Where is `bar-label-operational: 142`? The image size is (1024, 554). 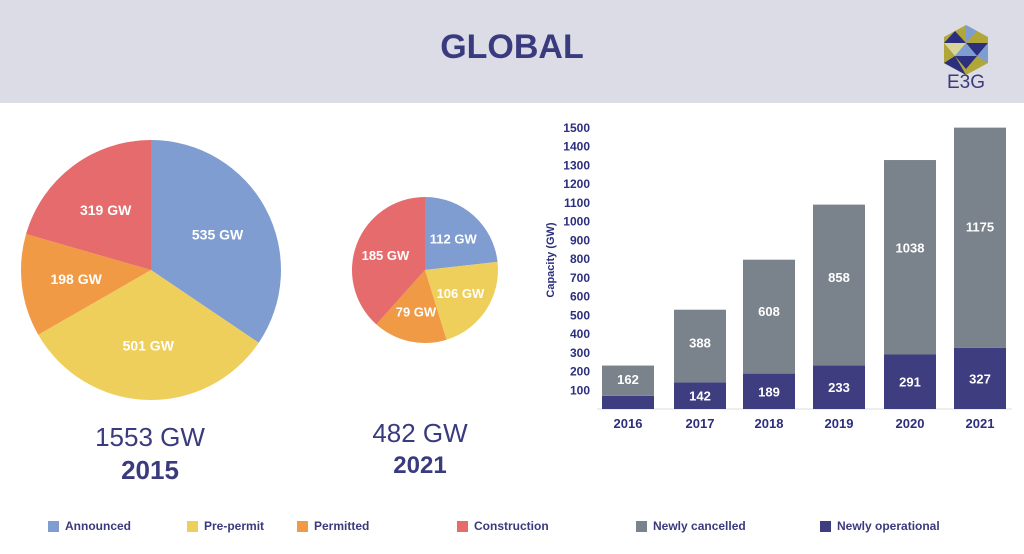
bar-label-operational: 142 is located at coordinates (700, 396).